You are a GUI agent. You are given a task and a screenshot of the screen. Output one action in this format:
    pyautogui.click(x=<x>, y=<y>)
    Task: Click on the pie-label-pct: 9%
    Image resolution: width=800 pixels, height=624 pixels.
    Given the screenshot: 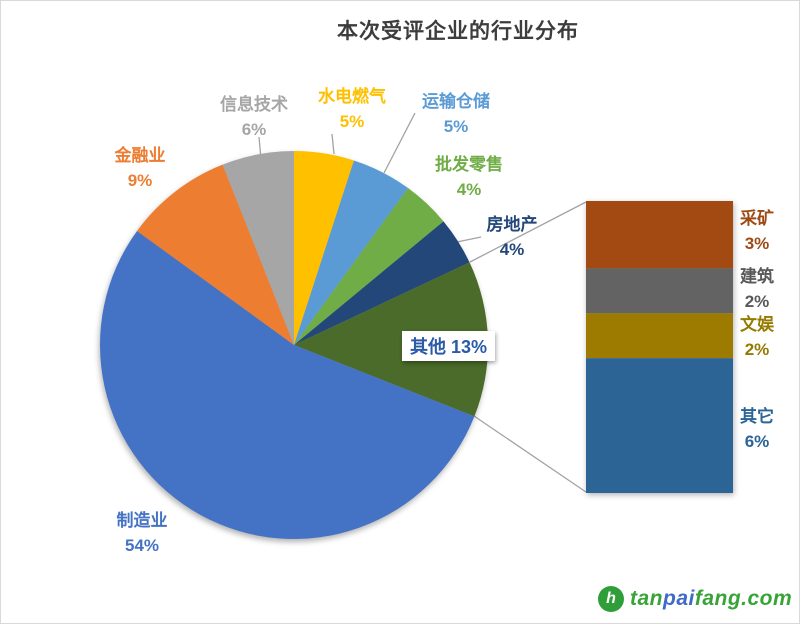 What is the action you would take?
    pyautogui.click(x=140, y=180)
    